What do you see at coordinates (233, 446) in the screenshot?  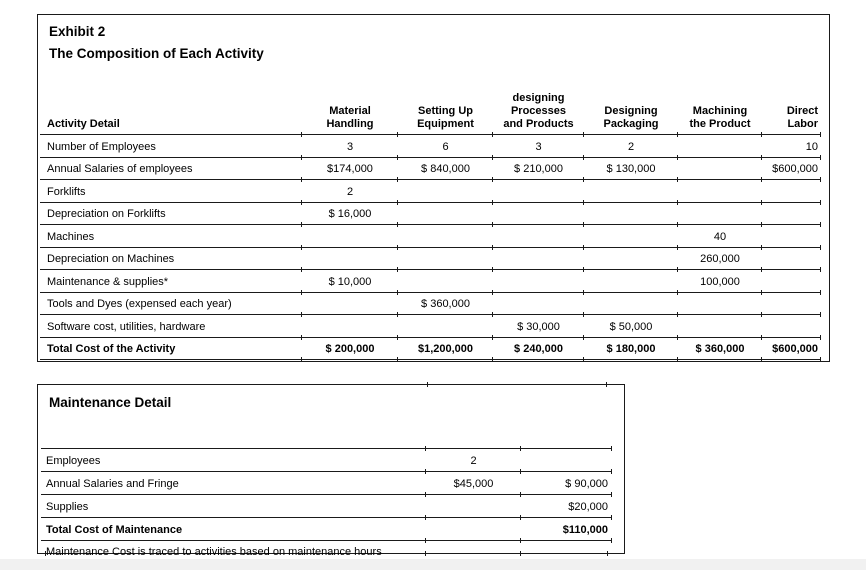 I see `row-label` at bounding box center [233, 446].